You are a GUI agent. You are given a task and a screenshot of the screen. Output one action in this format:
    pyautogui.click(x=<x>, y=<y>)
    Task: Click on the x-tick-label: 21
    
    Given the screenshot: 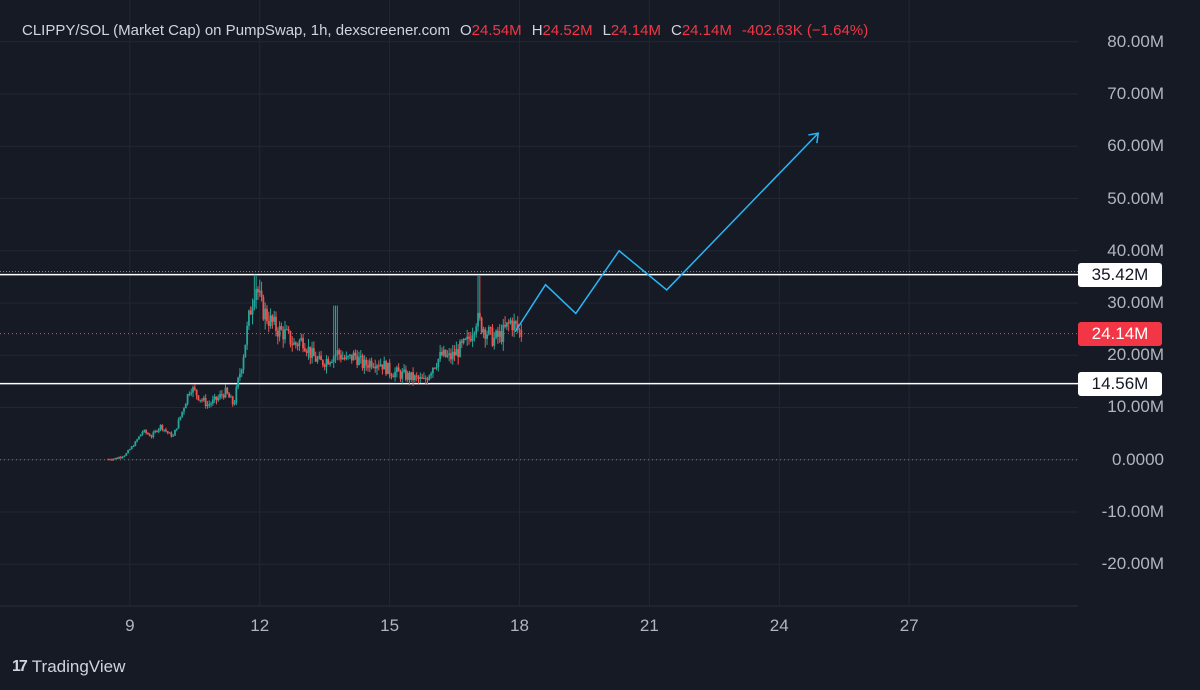 What is the action you would take?
    pyautogui.click(x=649, y=625)
    